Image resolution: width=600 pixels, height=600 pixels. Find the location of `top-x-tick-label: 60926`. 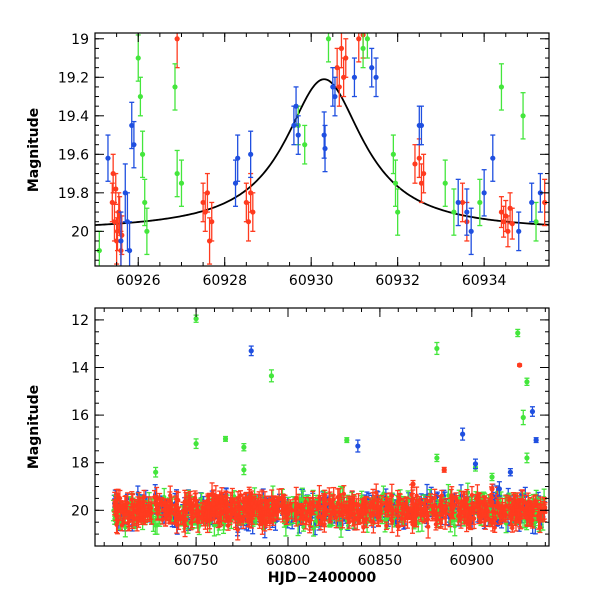

top-x-tick-label: 60926 is located at coordinates (138, 281).